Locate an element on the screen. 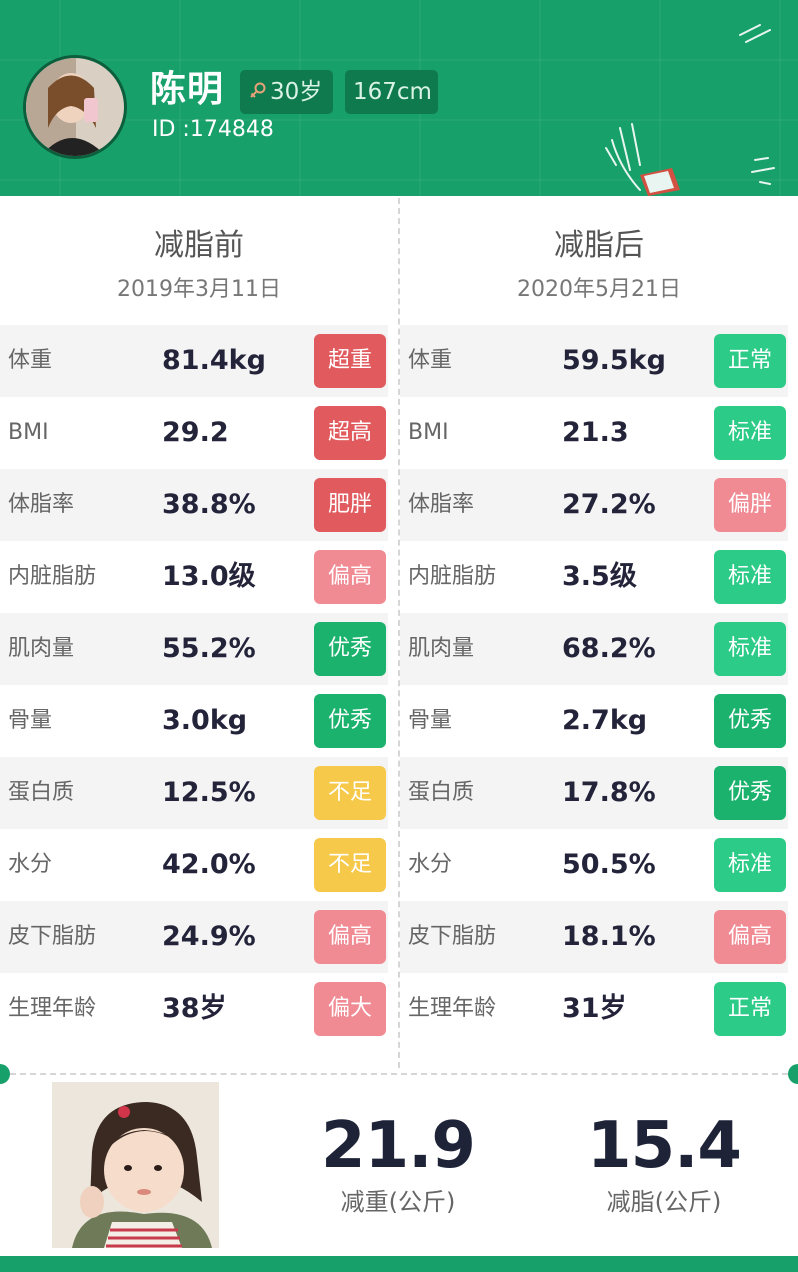  user-name: 陈明 is located at coordinates (187, 89).